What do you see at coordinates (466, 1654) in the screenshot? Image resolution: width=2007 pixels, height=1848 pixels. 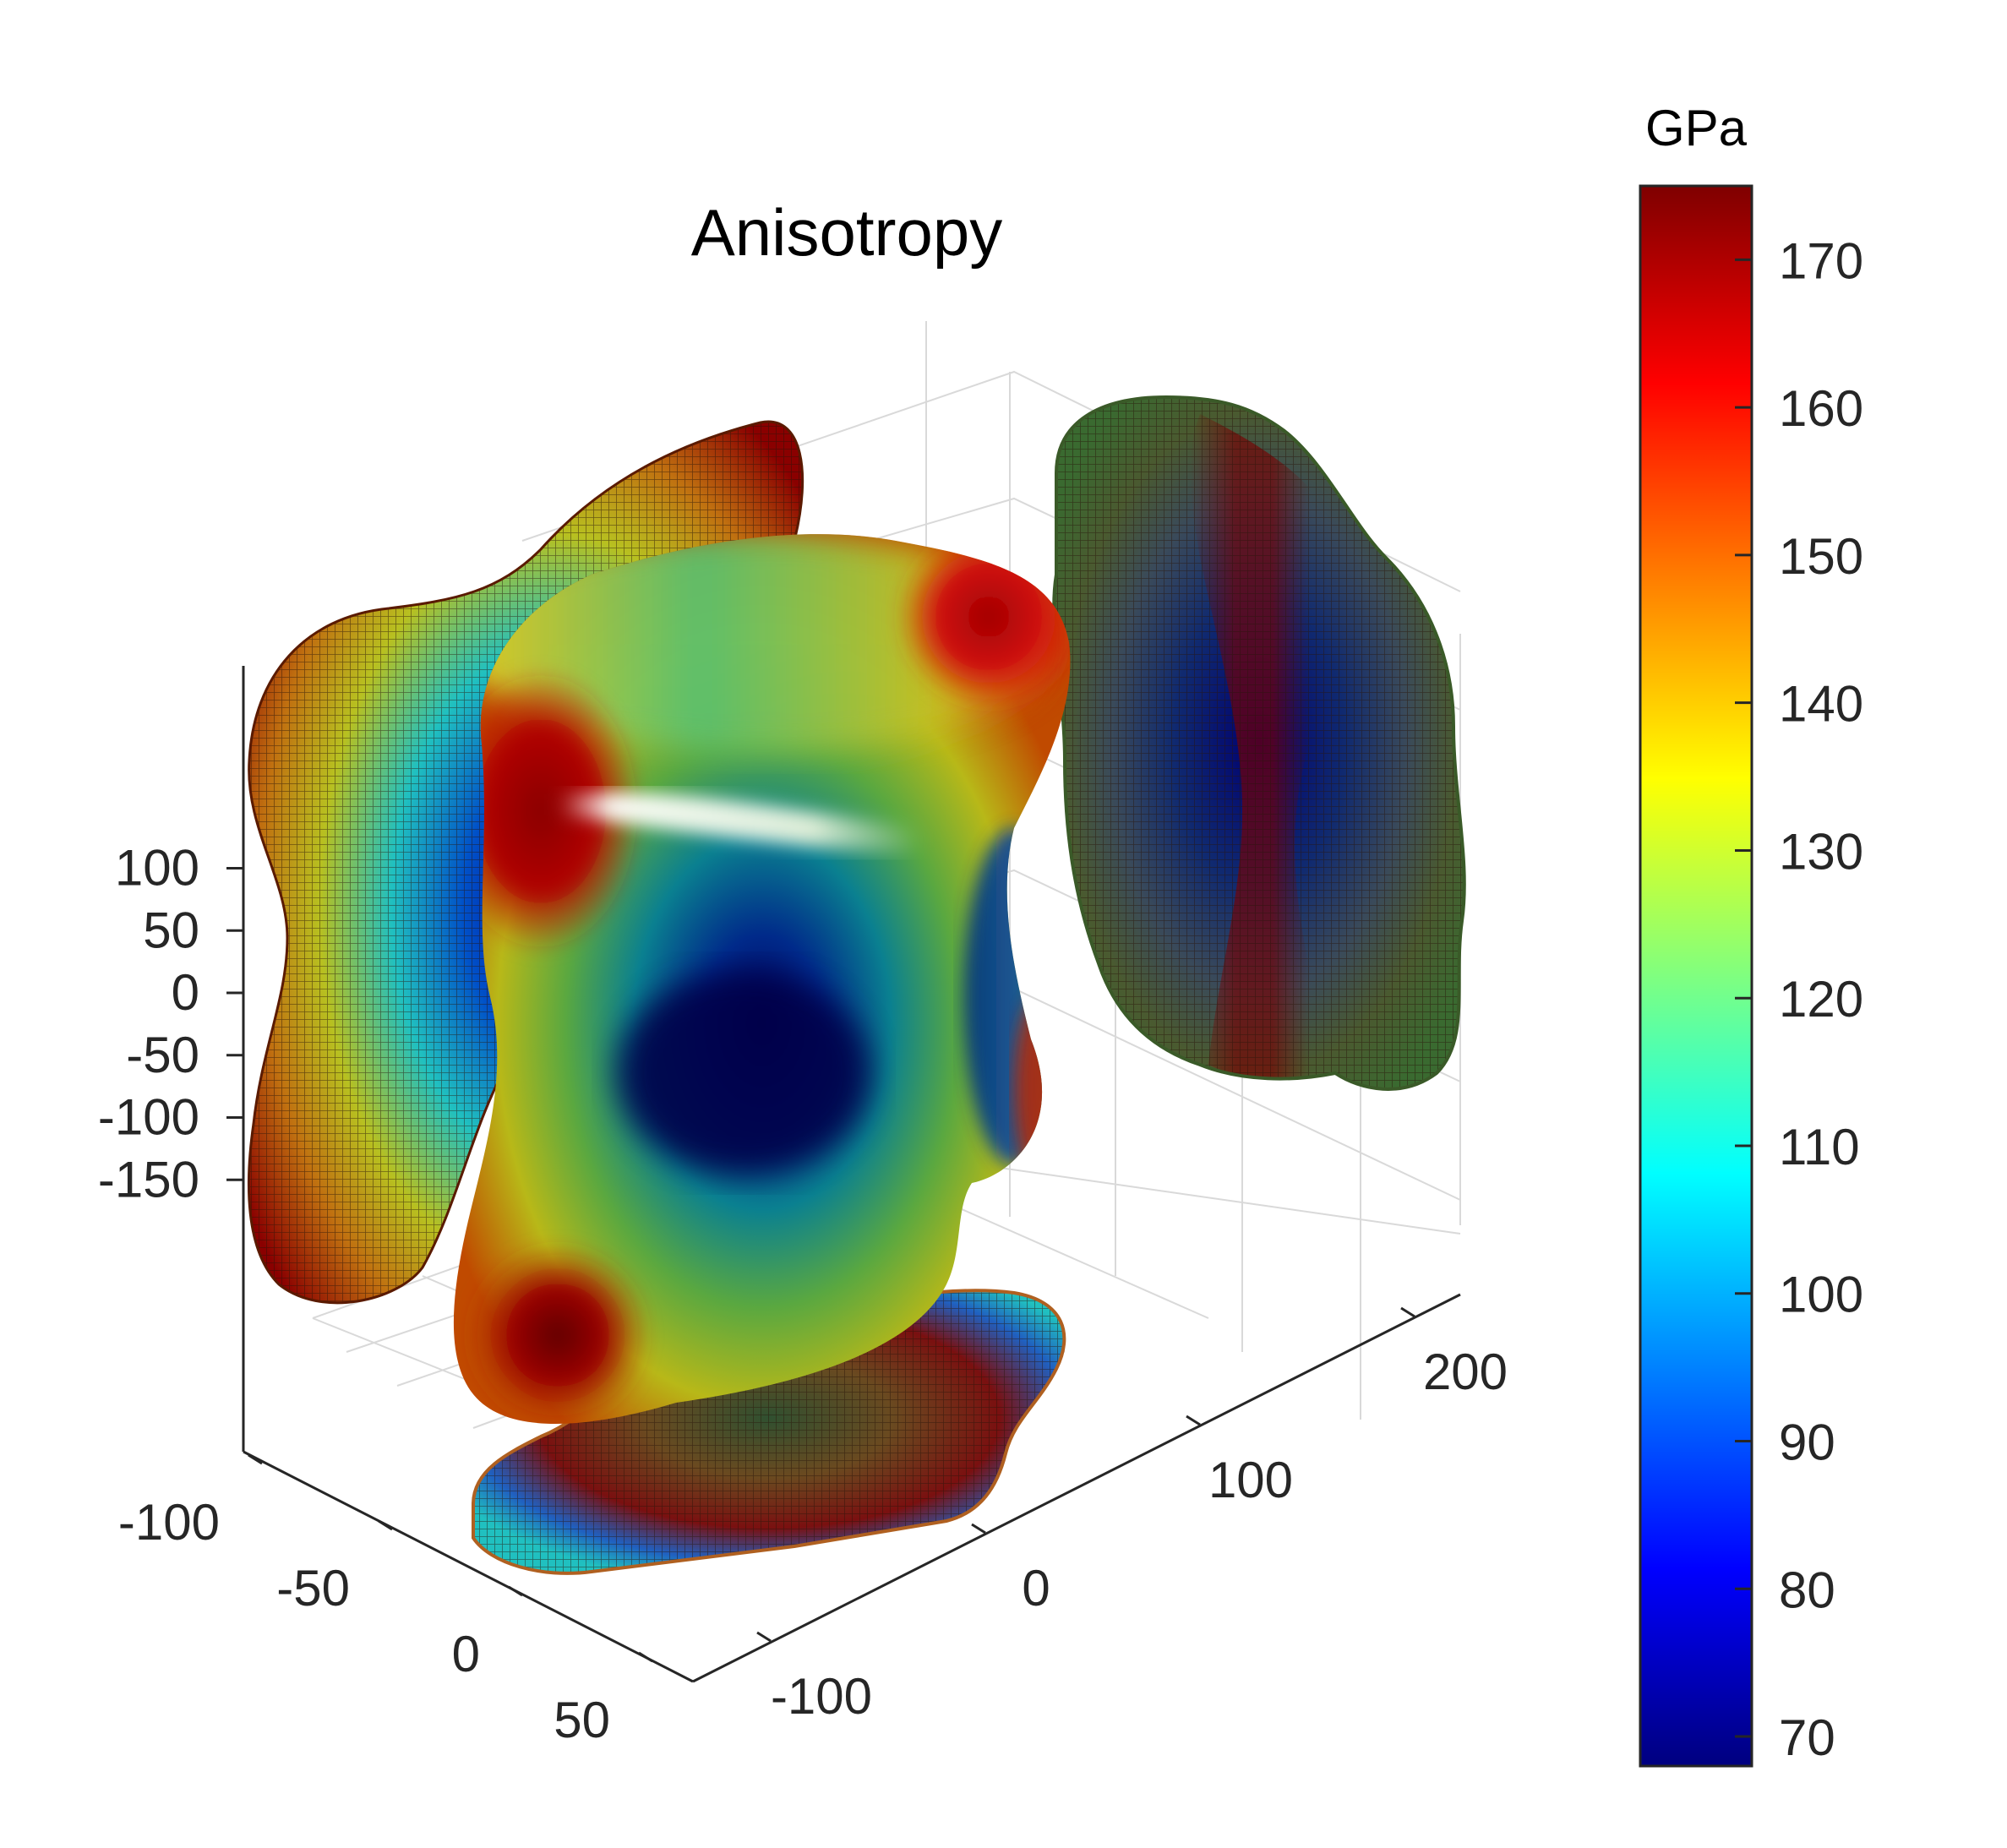 I see `x-tick-label: 0` at bounding box center [466, 1654].